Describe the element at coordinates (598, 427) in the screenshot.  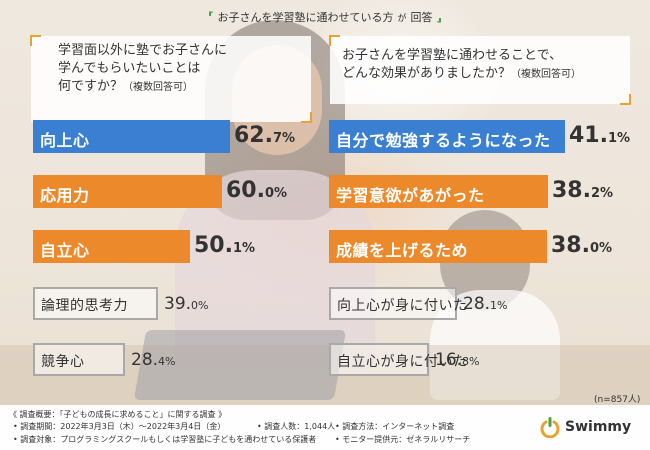
I see `swimmy-logo-text: Swimmy` at that location.